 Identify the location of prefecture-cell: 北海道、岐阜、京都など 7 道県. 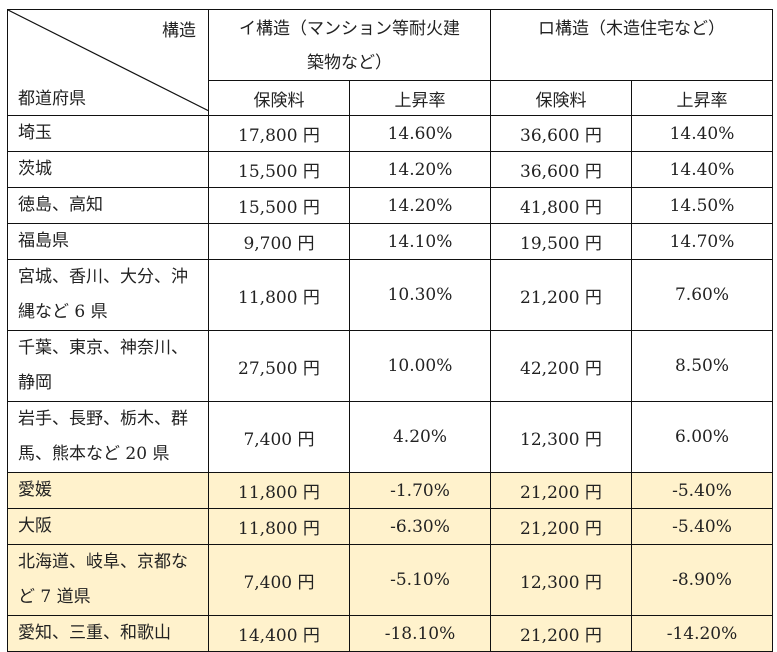
(108, 580).